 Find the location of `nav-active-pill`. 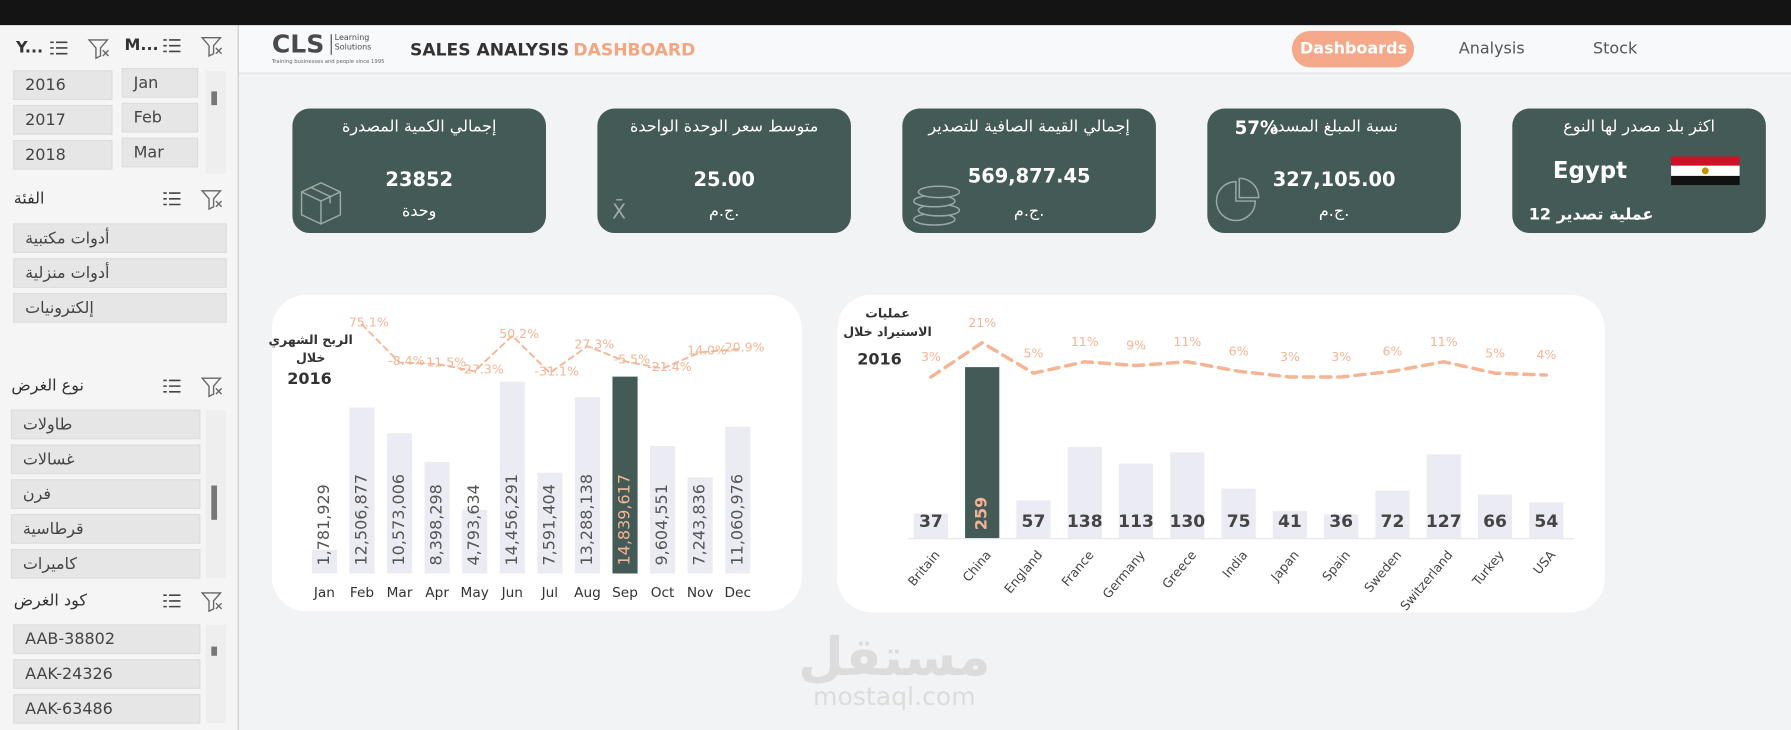

nav-active-pill is located at coordinates (1353, 49).